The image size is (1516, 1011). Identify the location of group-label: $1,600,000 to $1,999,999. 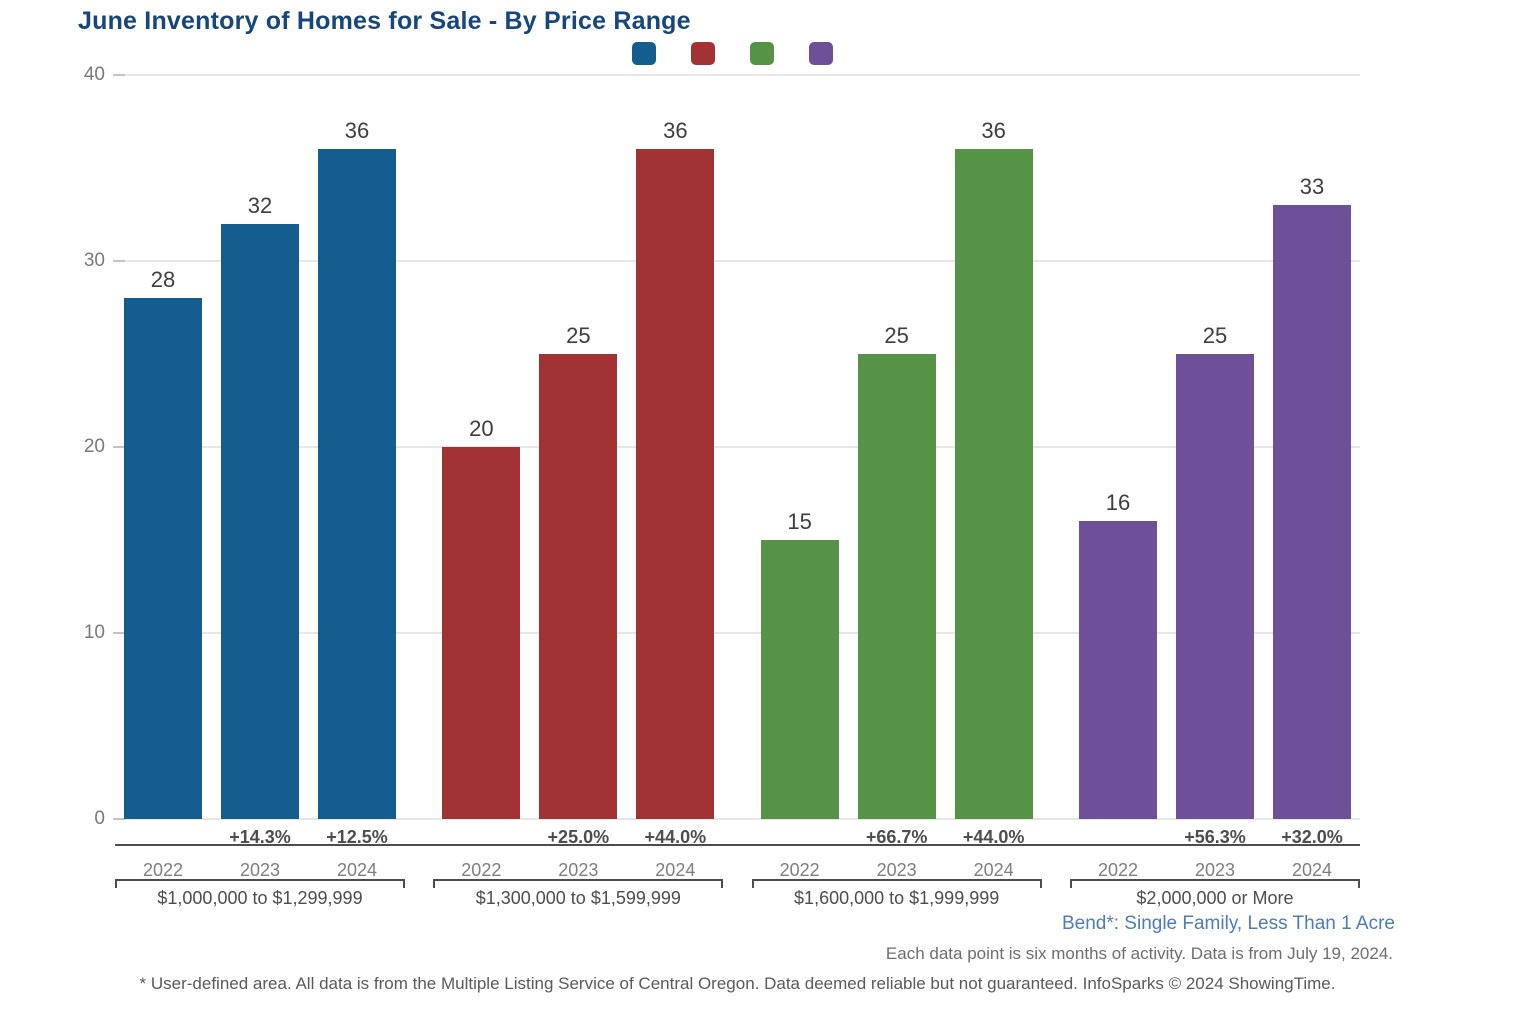
(897, 898).